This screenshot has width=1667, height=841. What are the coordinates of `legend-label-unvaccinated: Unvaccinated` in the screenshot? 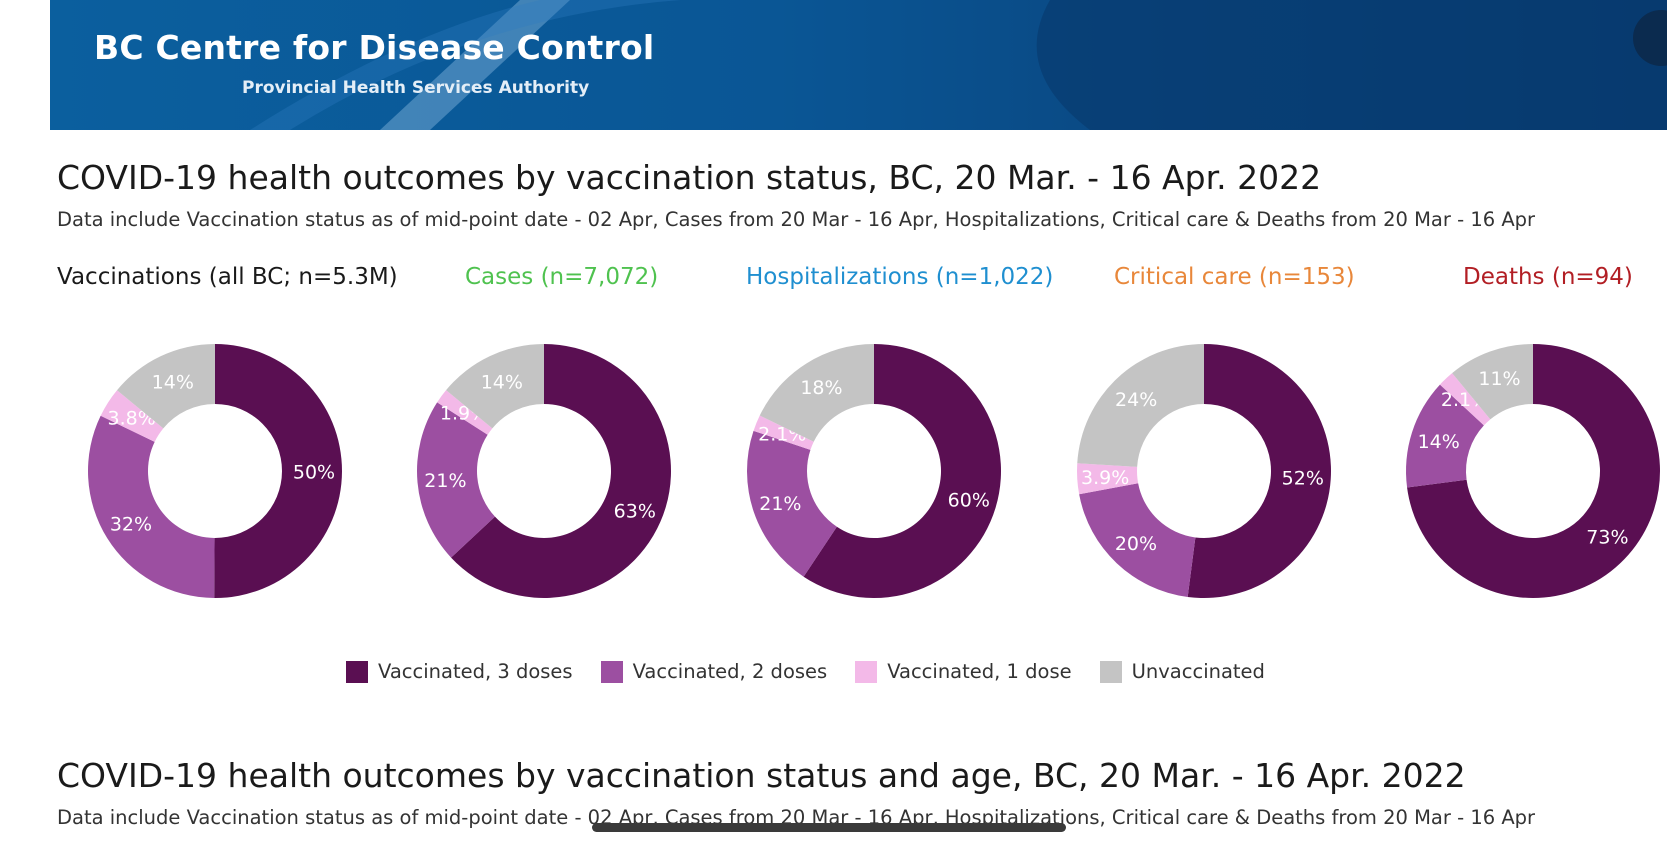 It's located at (1198, 671).